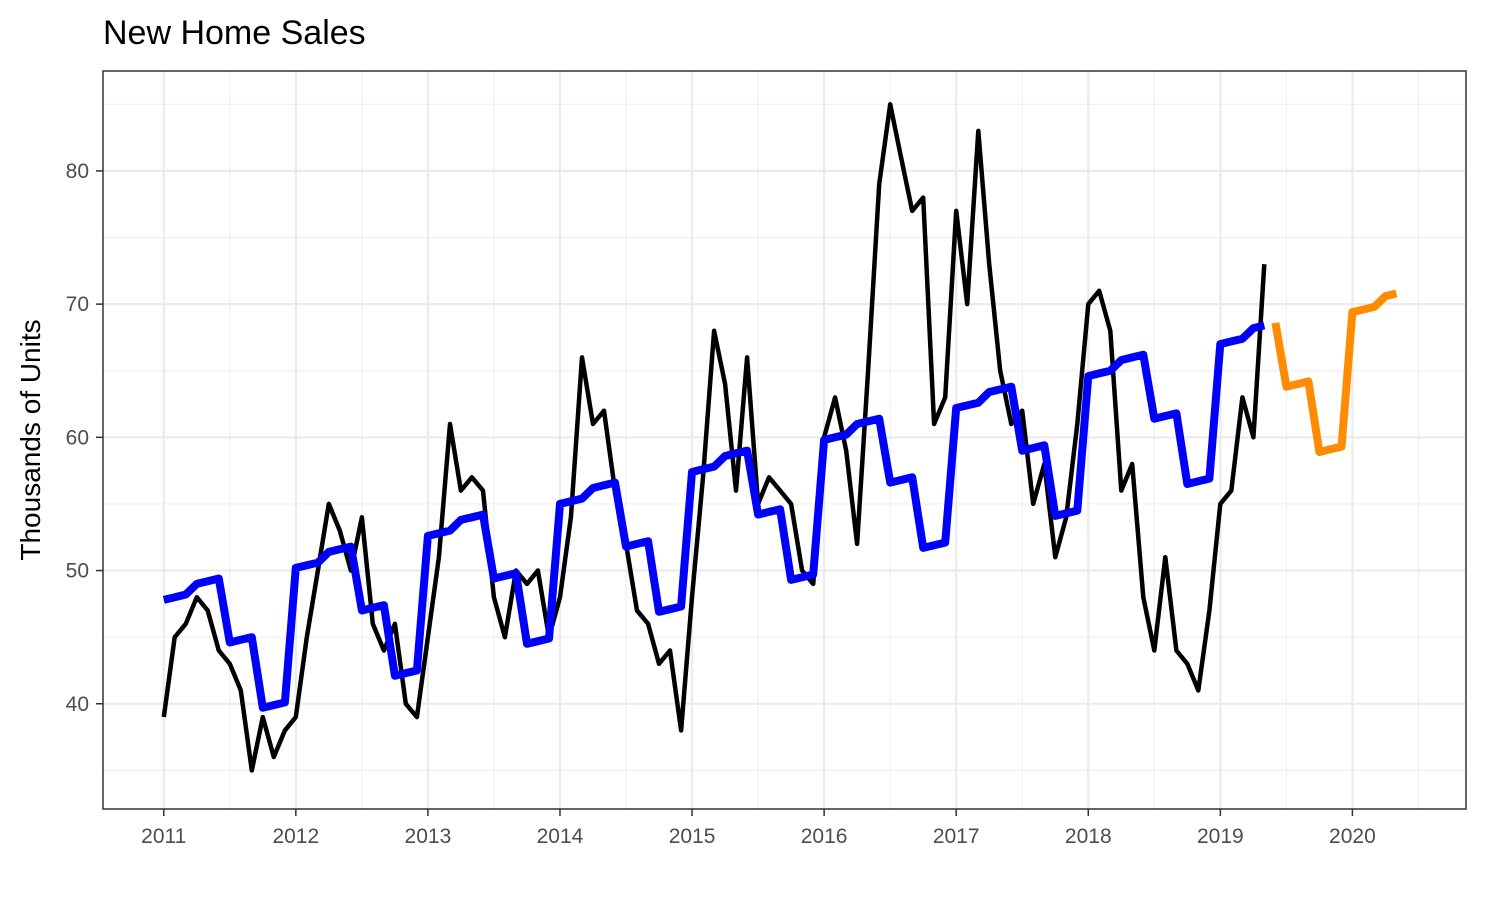 The height and width of the screenshot is (907, 1512). I want to click on chart-title: New Home Sales, so click(234, 33).